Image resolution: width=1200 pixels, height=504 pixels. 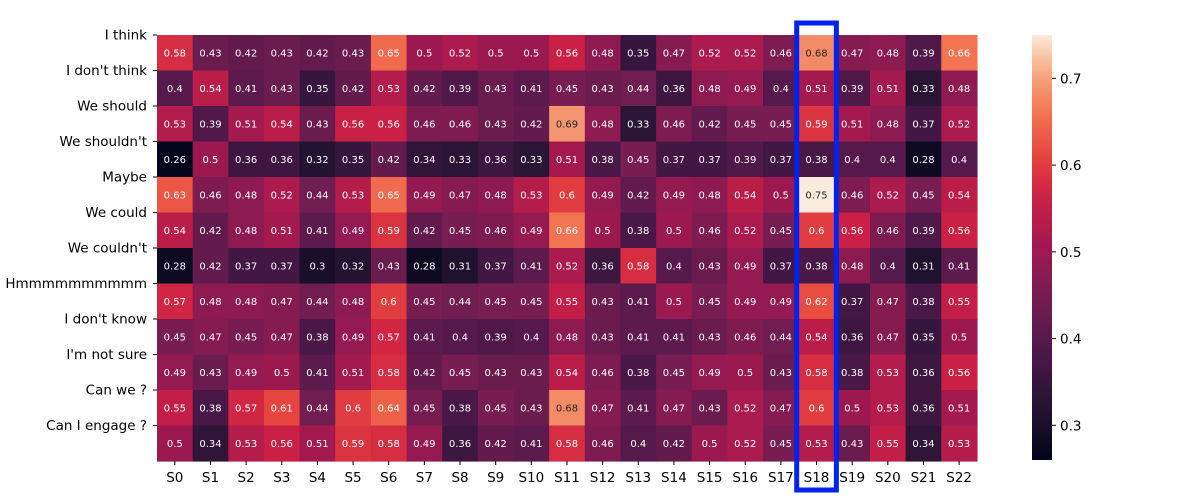 What do you see at coordinates (923, 266) in the screenshot?
I see `cell-value-label: 0.31` at bounding box center [923, 266].